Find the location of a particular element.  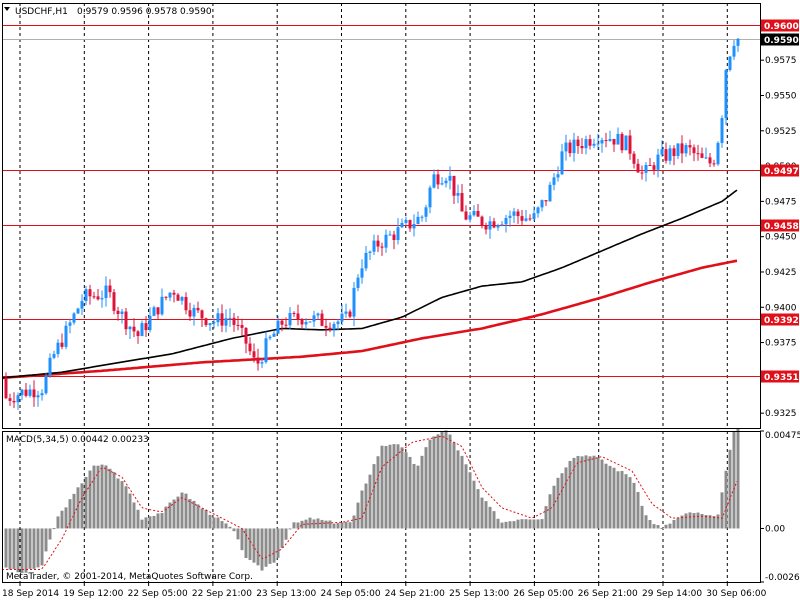

level-tag: 0.9351 is located at coordinates (780, 376).